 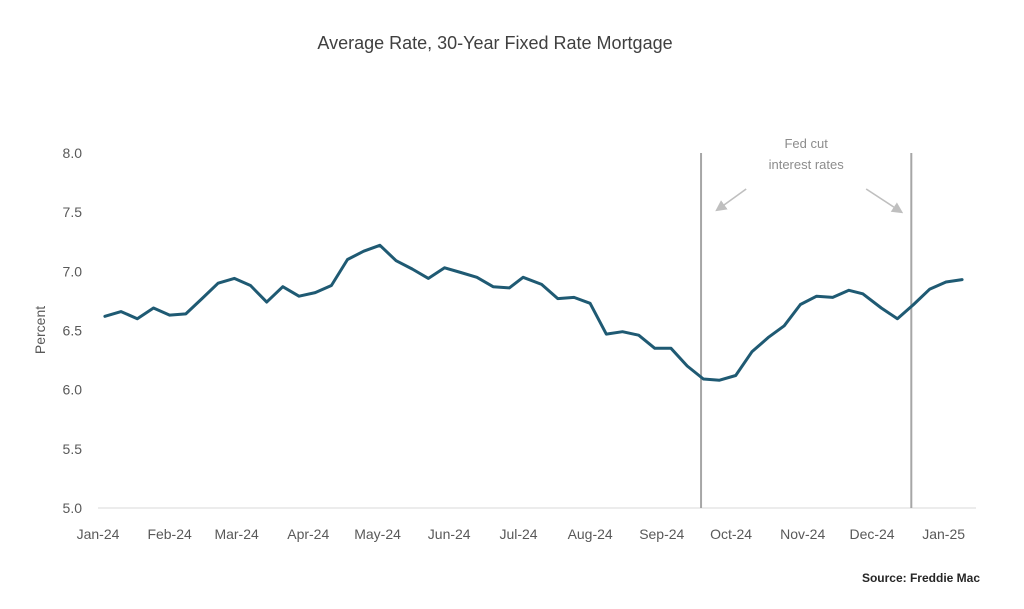 I want to click on y-tick-label: 7.0, so click(x=73, y=271).